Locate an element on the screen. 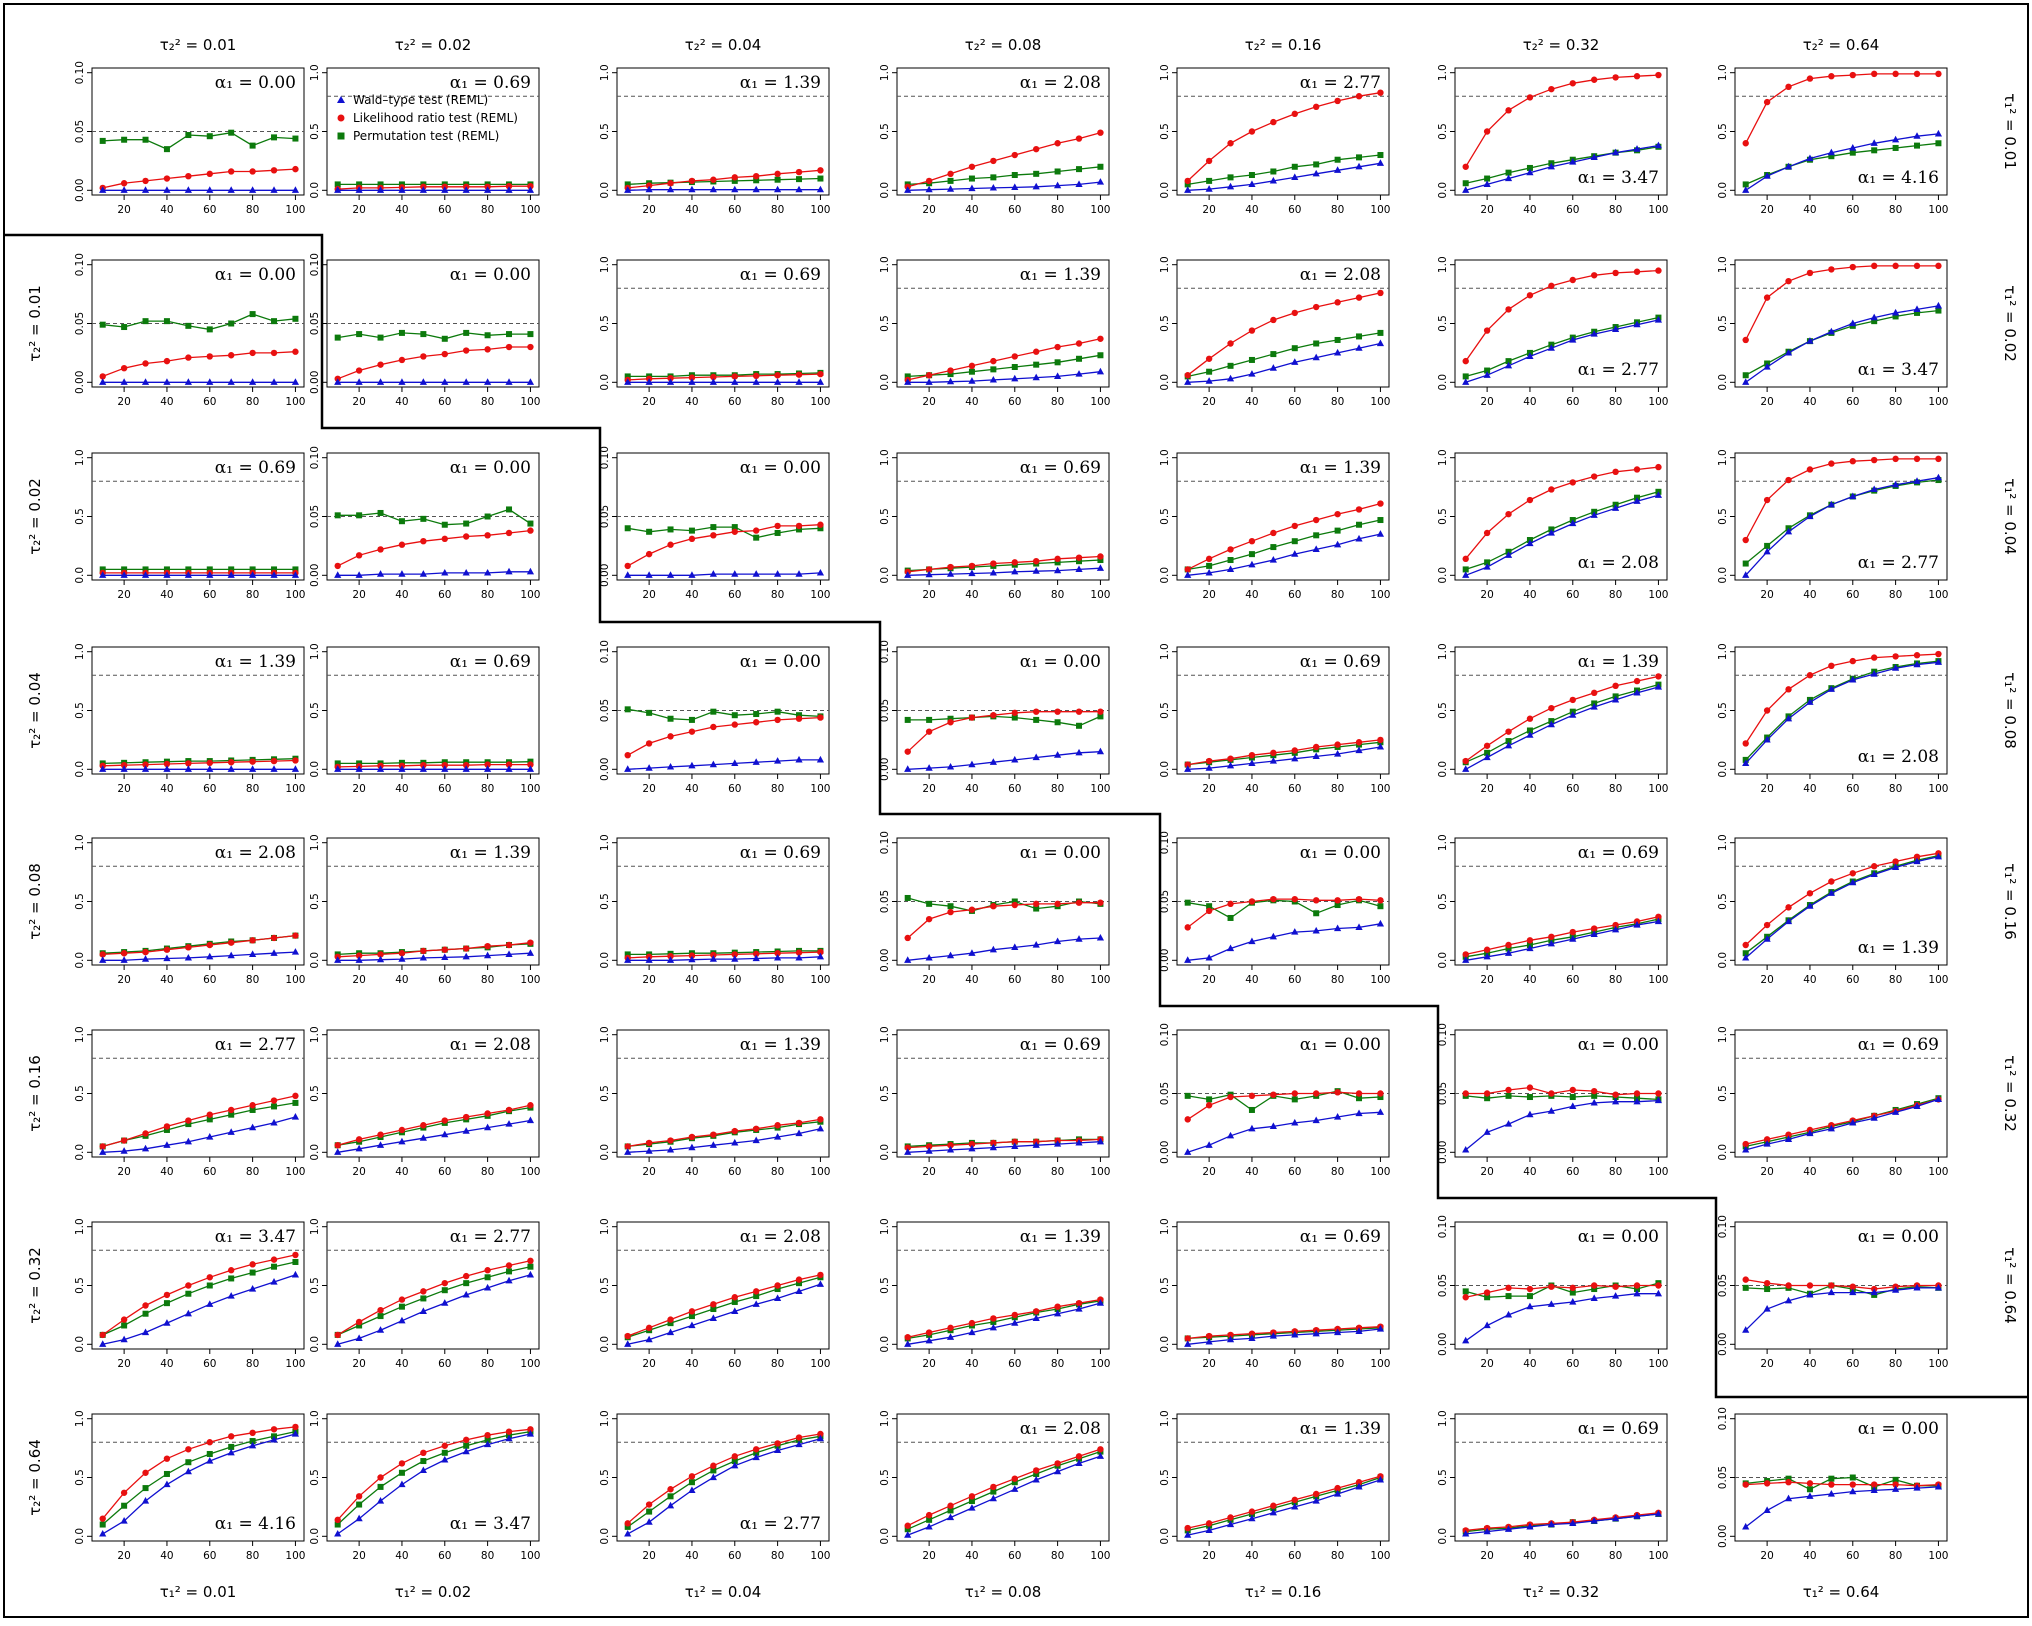  series-line-lrt is located at coordinates (1842, 303).